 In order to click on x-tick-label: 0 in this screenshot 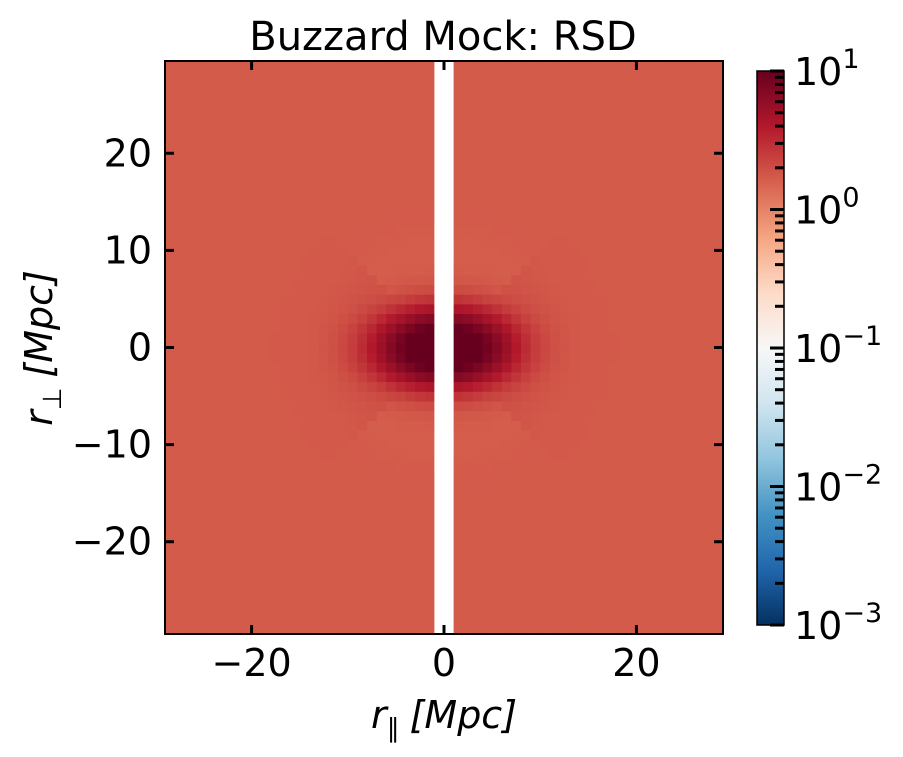, I will do `click(444, 663)`.